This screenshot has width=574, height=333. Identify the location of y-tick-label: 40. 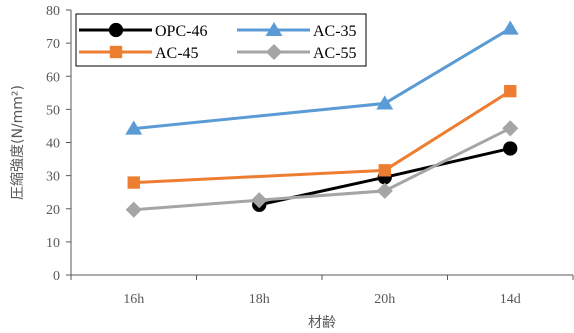
(53, 144).